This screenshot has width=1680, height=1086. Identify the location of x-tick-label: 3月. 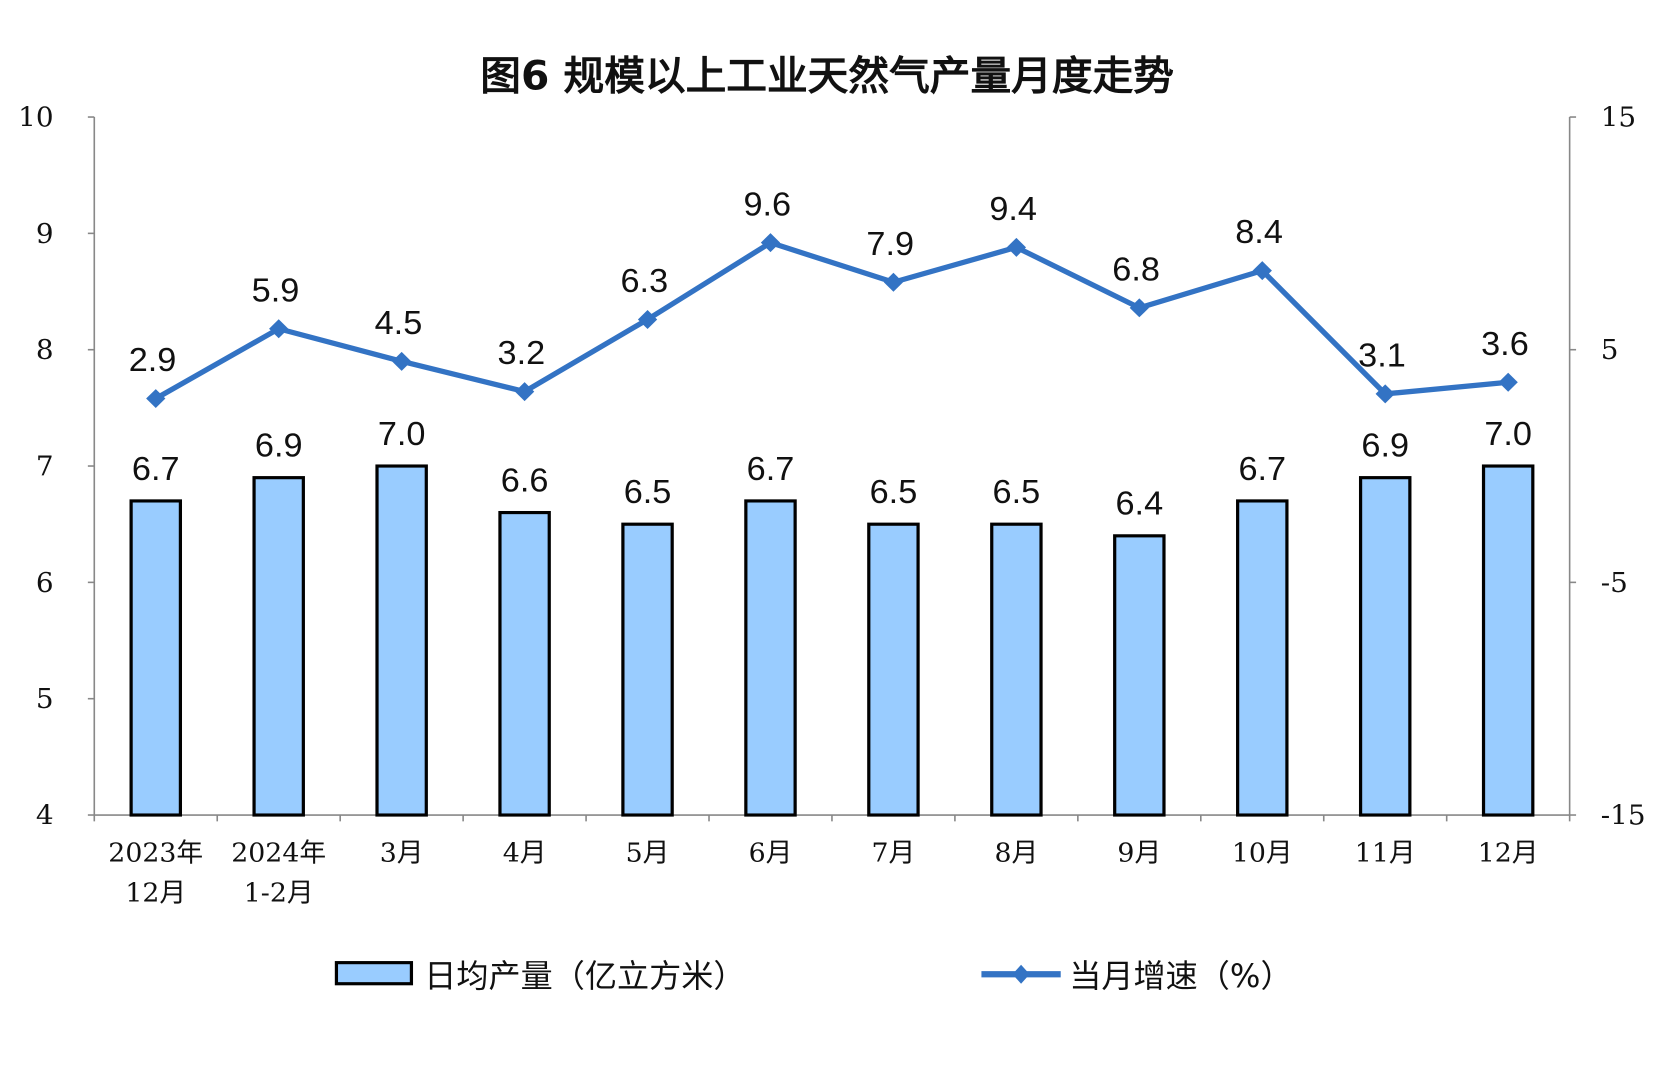
(402, 853).